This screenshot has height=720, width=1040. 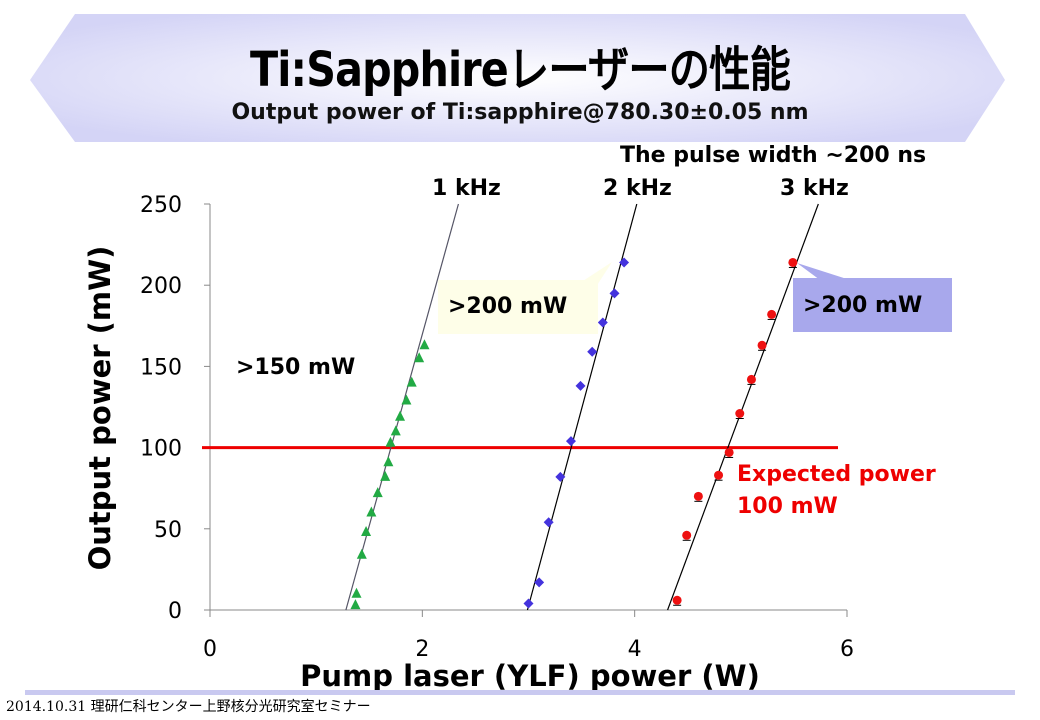 I want to click on pulse-width-note: The pulse width ~200 ns, so click(x=773, y=155).